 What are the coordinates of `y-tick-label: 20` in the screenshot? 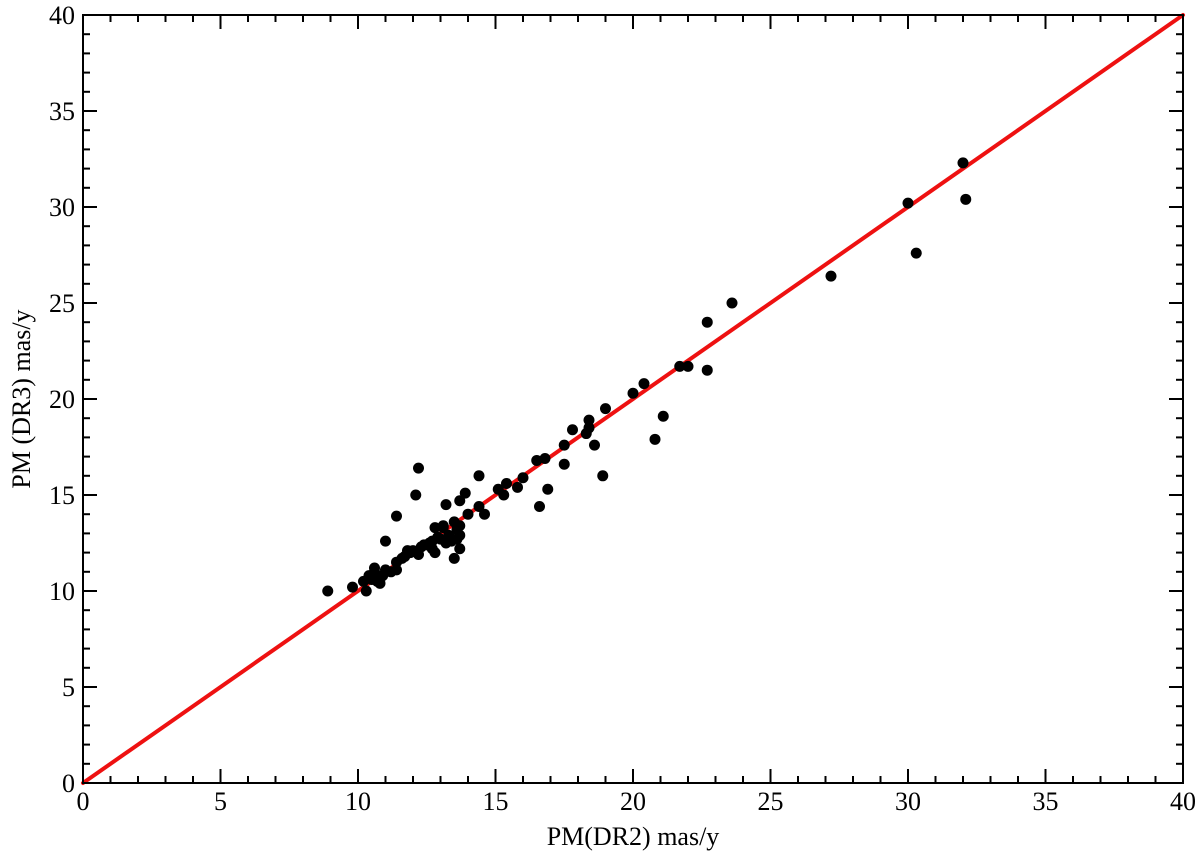 It's located at (62, 399).